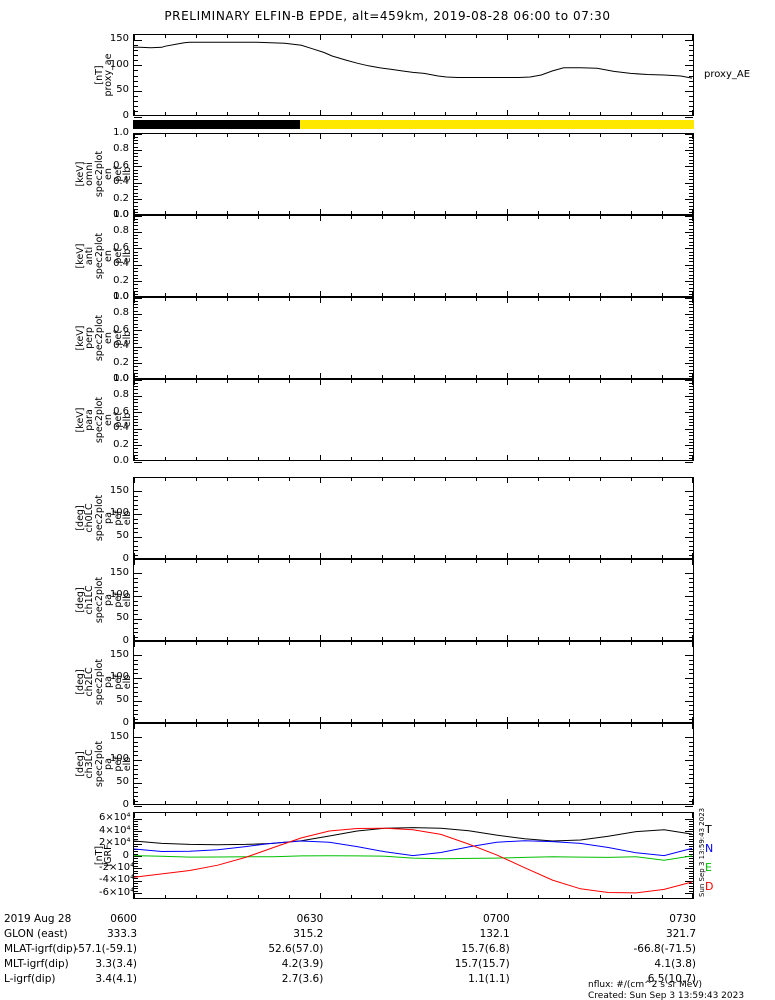 Image resolution: width=775 pixels, height=1000 pixels. I want to click on series-line-T, so click(413, 836).